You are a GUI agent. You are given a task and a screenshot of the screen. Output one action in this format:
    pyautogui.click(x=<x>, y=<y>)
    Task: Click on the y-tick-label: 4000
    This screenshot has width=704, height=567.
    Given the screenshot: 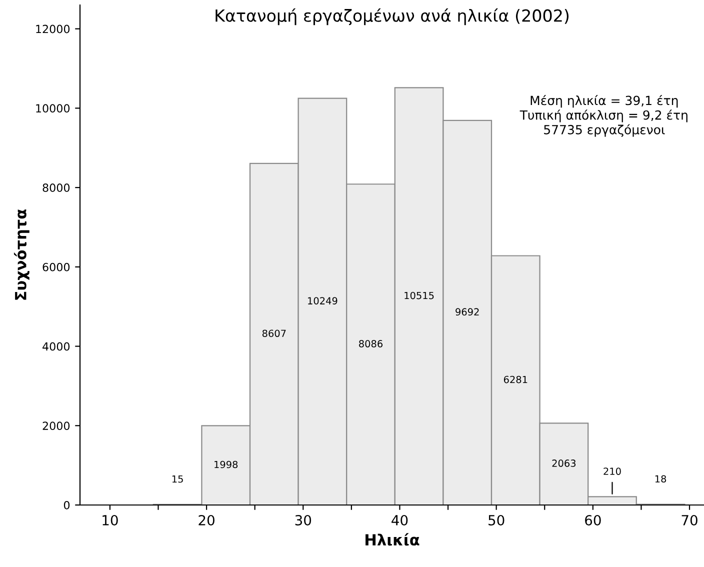 What is the action you would take?
    pyautogui.click(x=56, y=346)
    